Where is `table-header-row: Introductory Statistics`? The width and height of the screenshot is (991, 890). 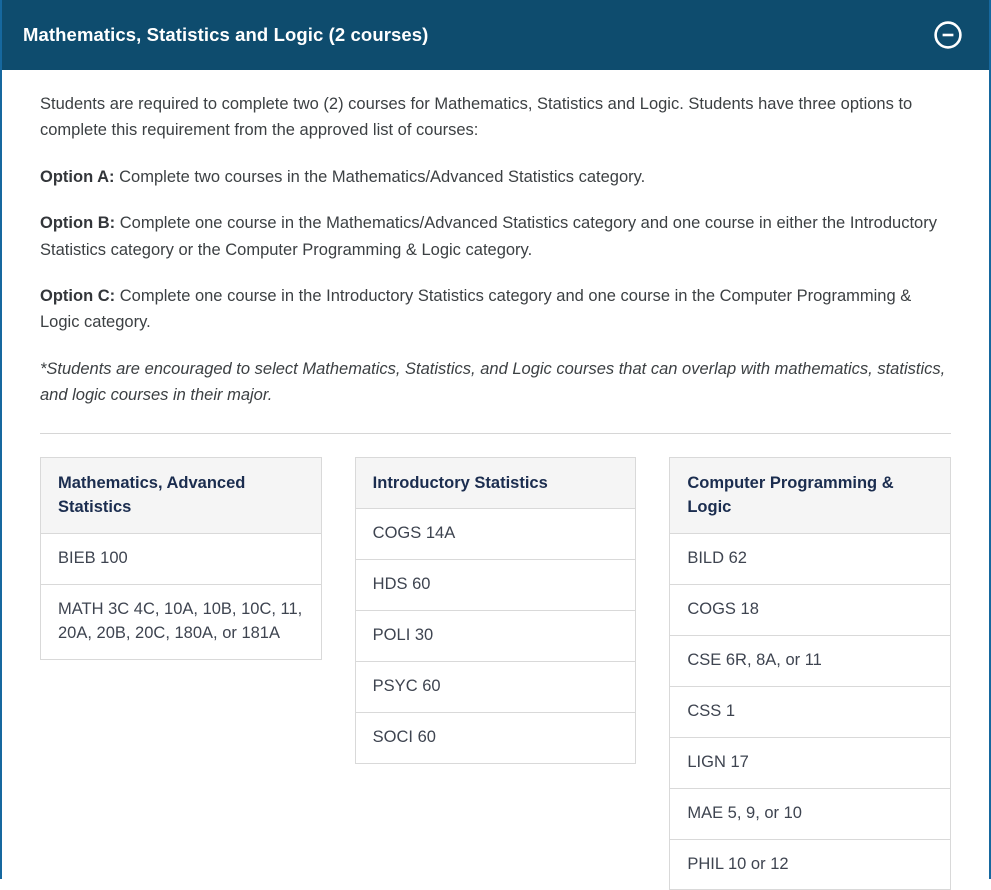
table-header-row: Introductory Statistics is located at coordinates (495, 483).